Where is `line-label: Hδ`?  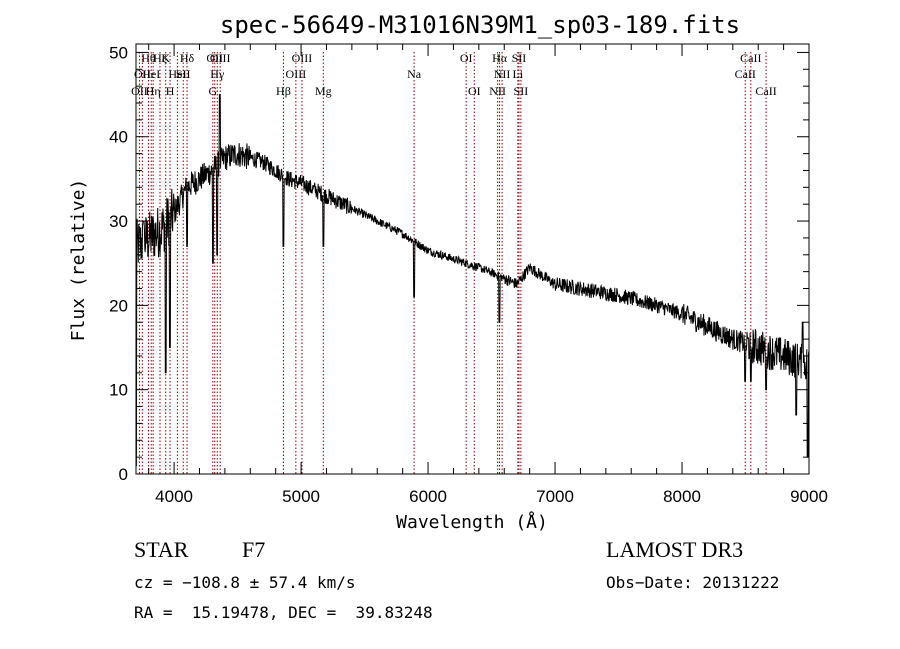 line-label: Hδ is located at coordinates (187, 58).